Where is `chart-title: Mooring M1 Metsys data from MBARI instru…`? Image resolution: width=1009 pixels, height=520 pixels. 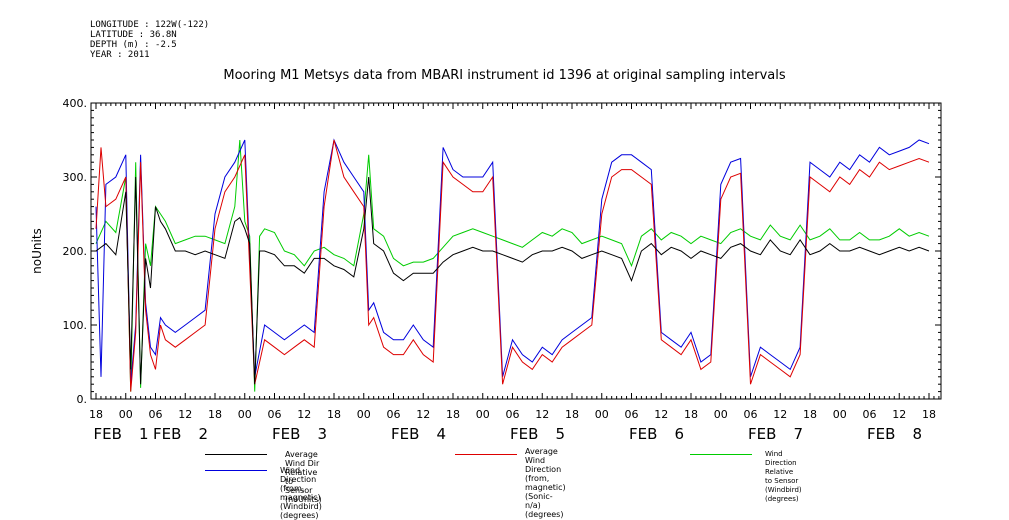 chart-title: Mooring M1 Metsys data from MBARI instru… is located at coordinates (504, 75).